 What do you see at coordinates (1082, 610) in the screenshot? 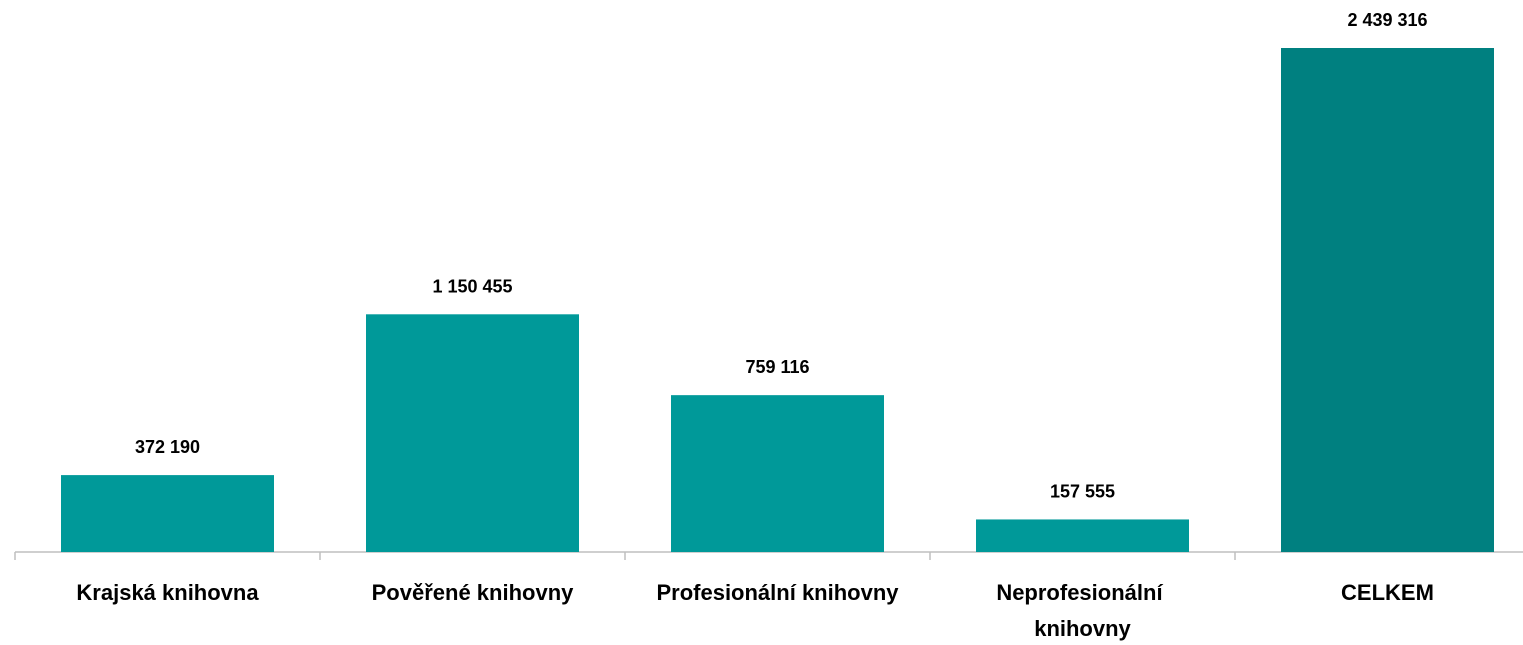
I see `x-tick-label: Neprofesionální knihovny` at bounding box center [1082, 610].